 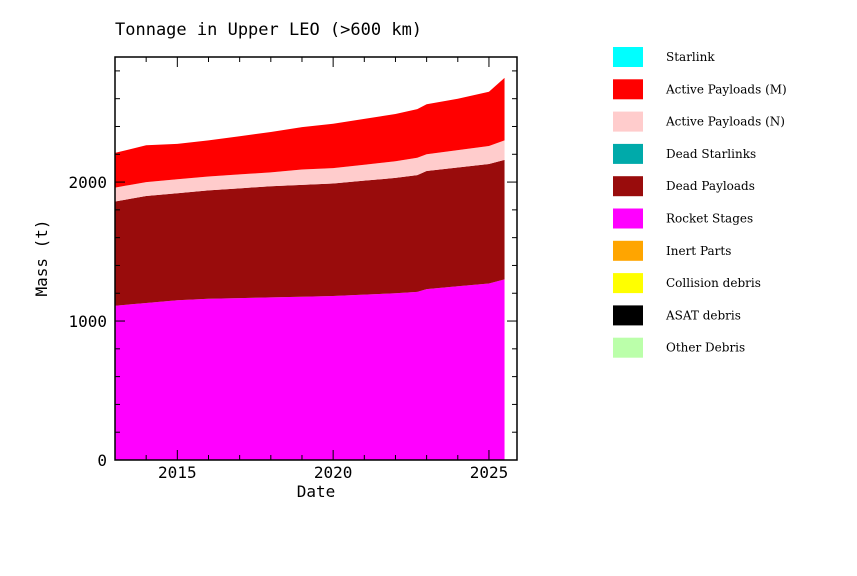 What do you see at coordinates (725, 122) in the screenshot?
I see `legend-label: Active Payloads (N)` at bounding box center [725, 122].